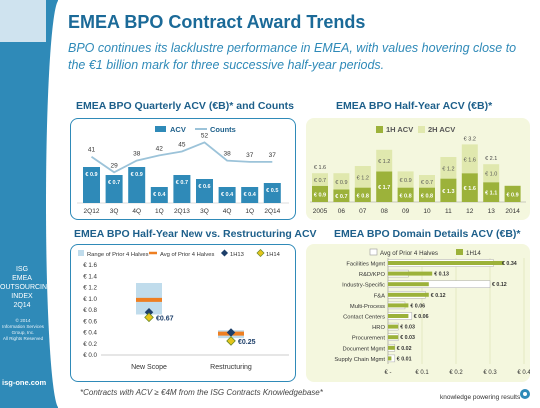  I want to click on x-tick-label: 2Q12, so click(92, 211).